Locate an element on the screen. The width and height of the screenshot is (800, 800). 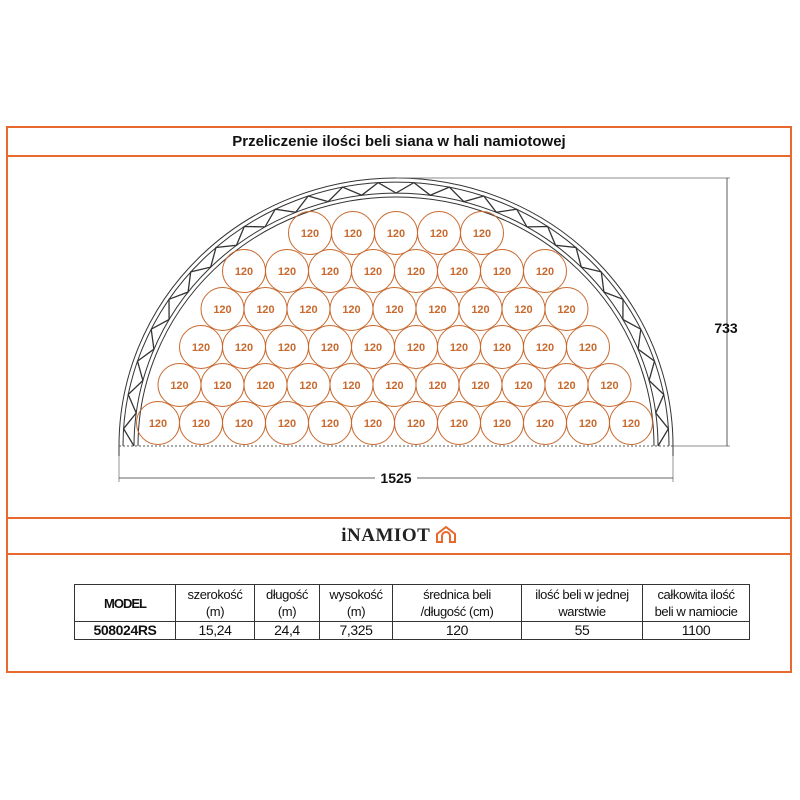
column-header-line: ilość beli w jednej is located at coordinates (582, 594).